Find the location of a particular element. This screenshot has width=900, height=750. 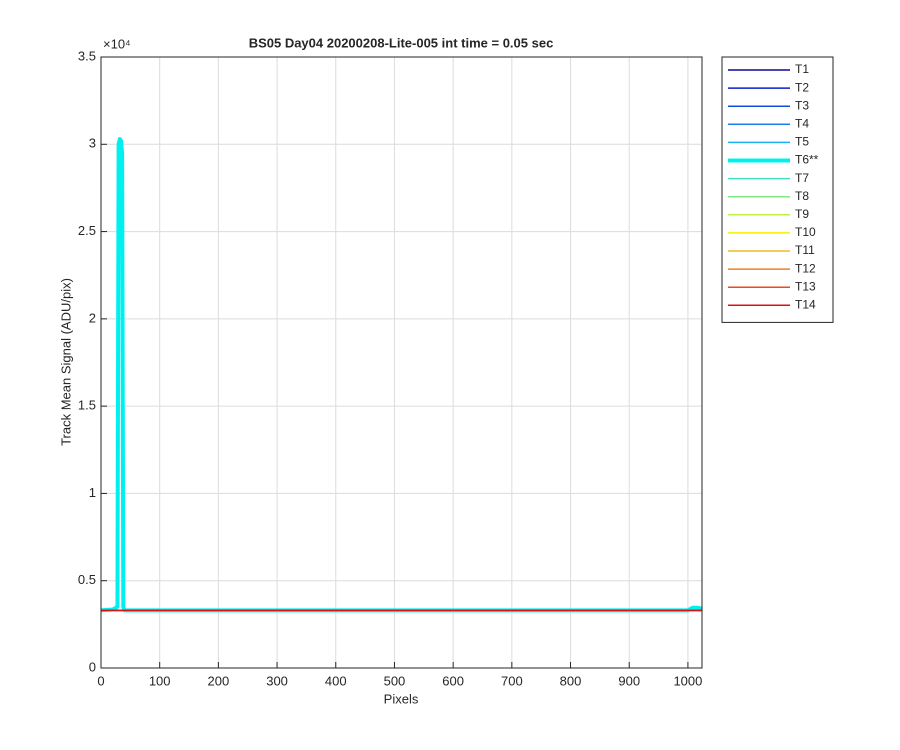

y-tick-label: 2 is located at coordinates (92, 317).